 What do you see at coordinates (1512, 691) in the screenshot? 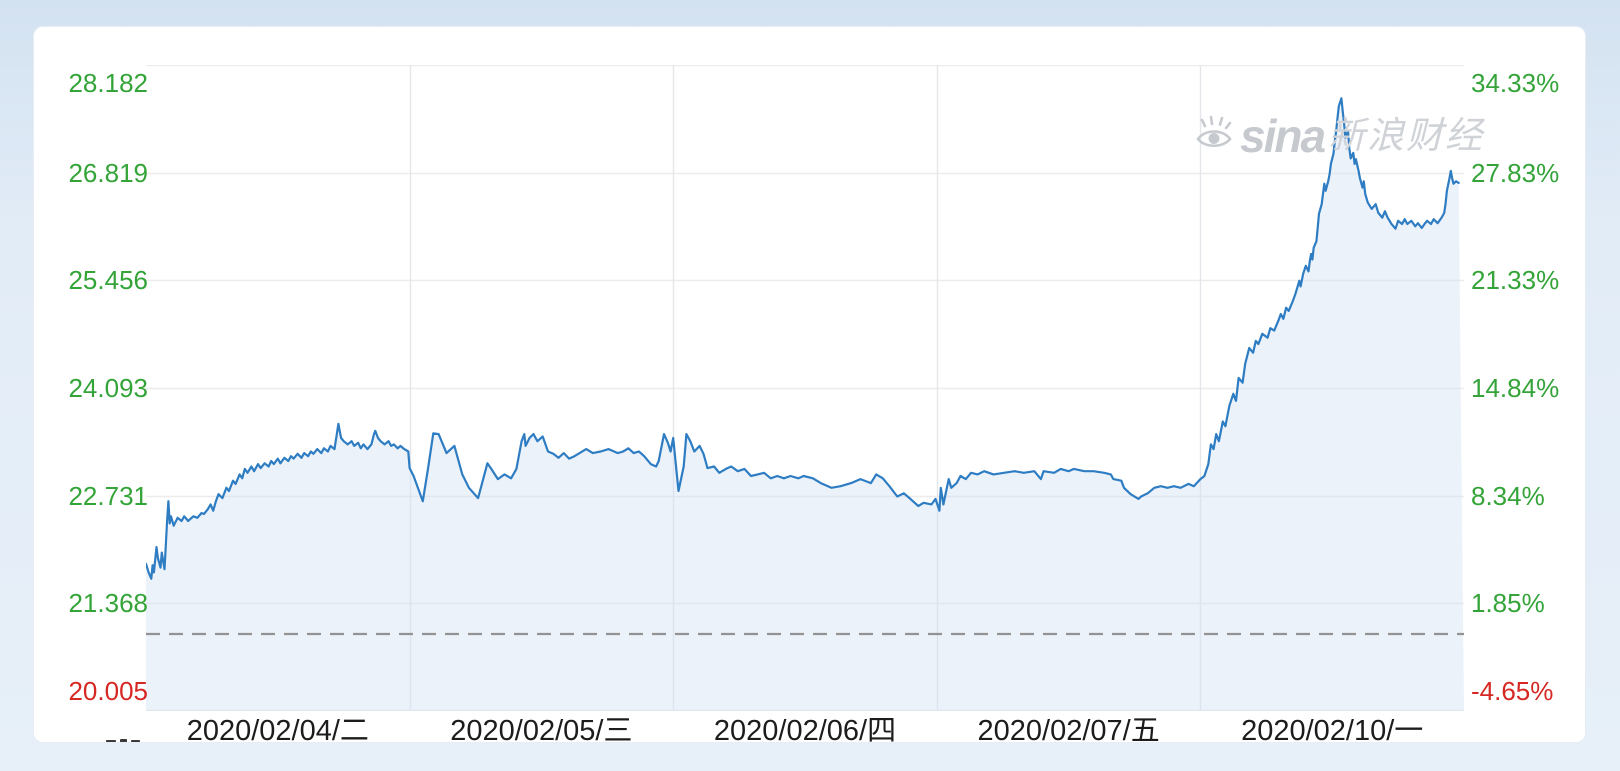
I see `y-axis-right-label: -4.65%` at bounding box center [1512, 691].